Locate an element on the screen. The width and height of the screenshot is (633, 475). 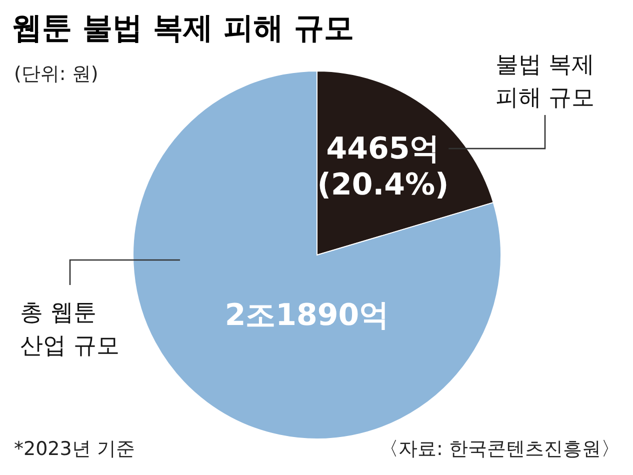
text: 2조1890억 is located at coordinates (307, 315).